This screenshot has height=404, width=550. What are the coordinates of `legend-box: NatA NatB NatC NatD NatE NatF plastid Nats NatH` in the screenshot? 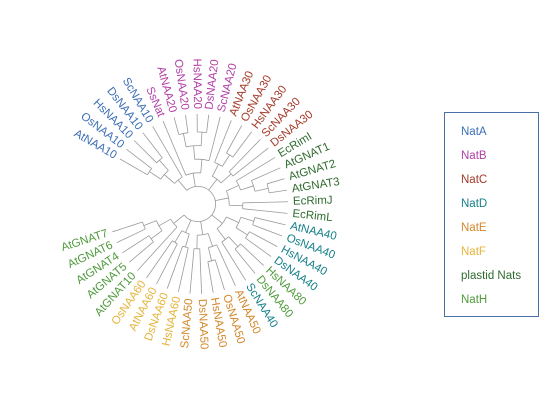 It's located at (491, 214).